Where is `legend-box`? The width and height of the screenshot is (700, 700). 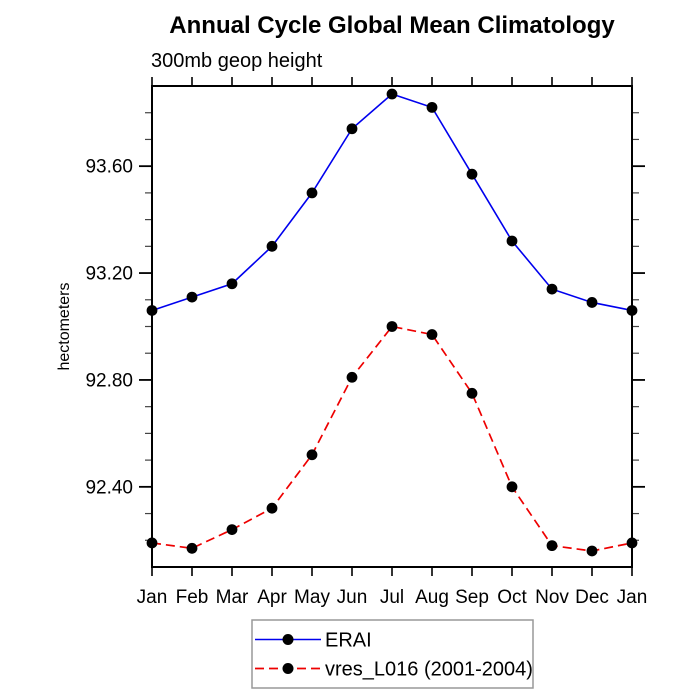
legend-box is located at coordinates (392, 654).